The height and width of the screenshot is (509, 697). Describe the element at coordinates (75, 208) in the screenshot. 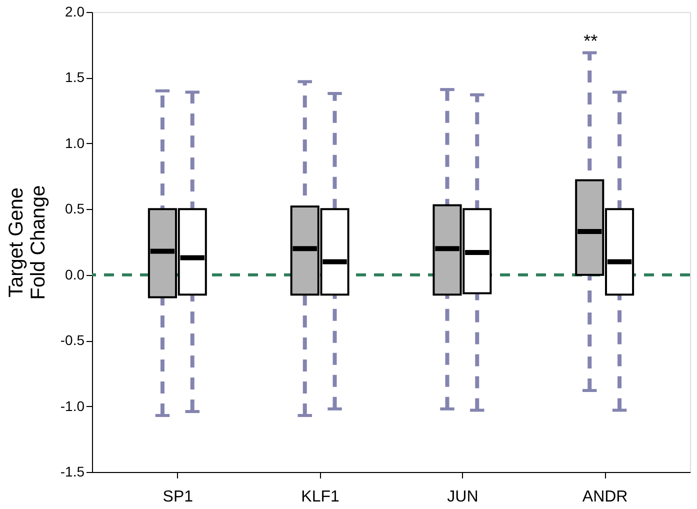

I see `y-tick-label: 0.5` at that location.